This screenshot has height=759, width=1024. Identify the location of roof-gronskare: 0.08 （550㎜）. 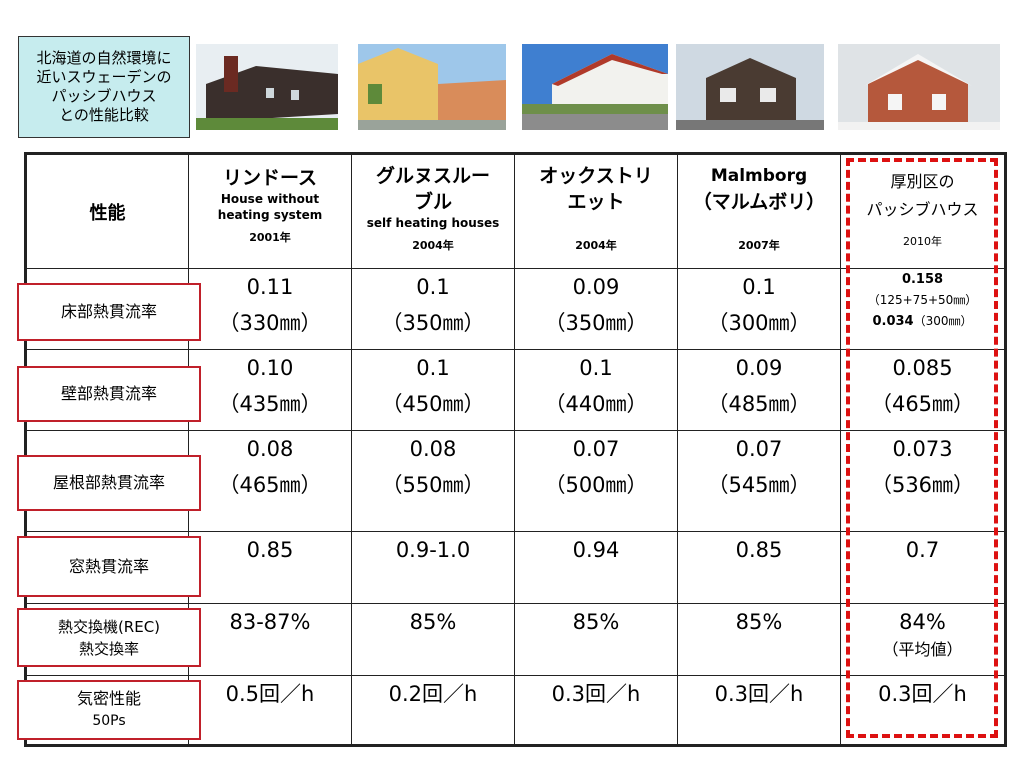
(433, 481).